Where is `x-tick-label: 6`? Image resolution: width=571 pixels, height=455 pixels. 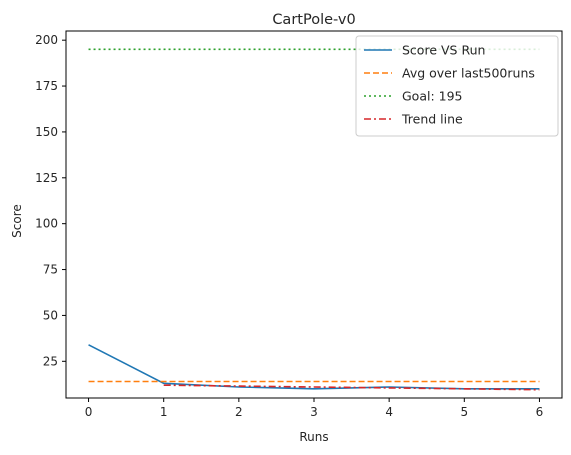 x-tick-label: 6 is located at coordinates (540, 412).